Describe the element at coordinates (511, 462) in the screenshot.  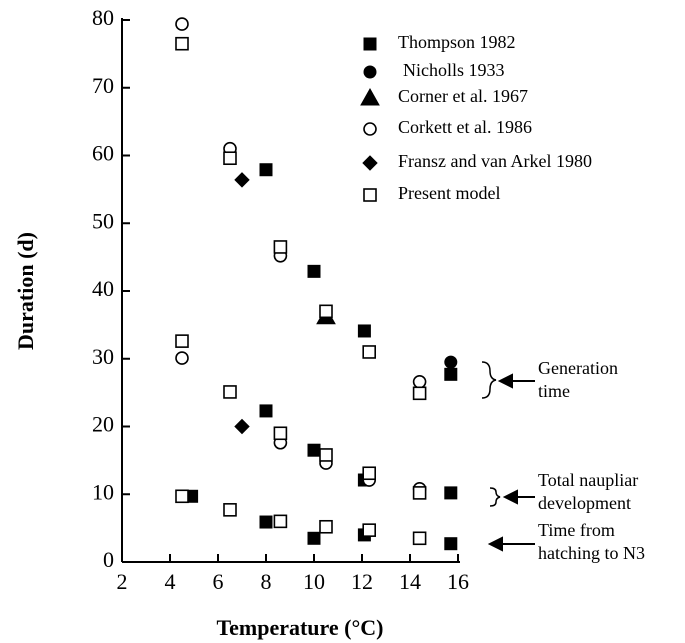
I see `arrows` at that location.